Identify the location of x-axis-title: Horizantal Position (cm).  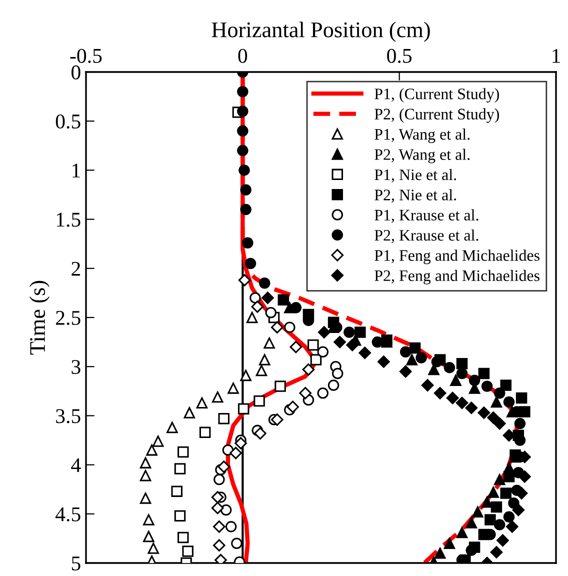
(321, 32).